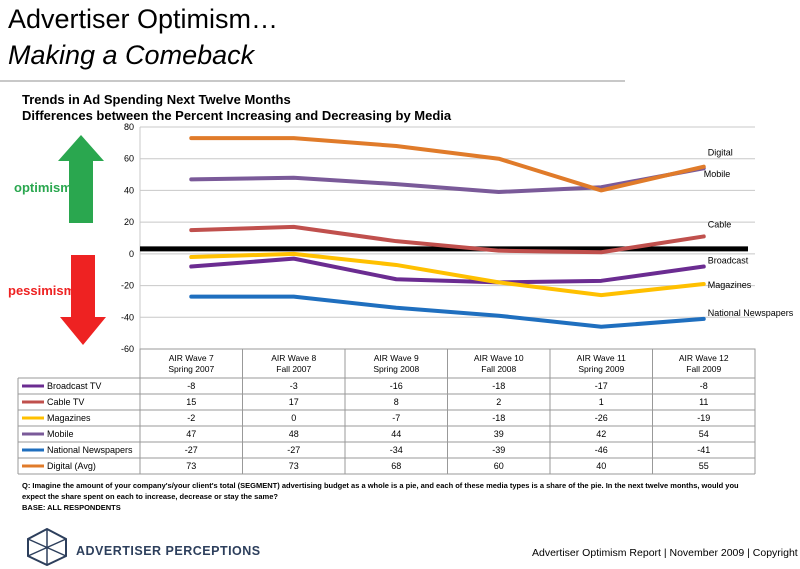 Image resolution: width=800 pixels, height=569 pixels. I want to click on series-end-label: Magazines, so click(730, 285).